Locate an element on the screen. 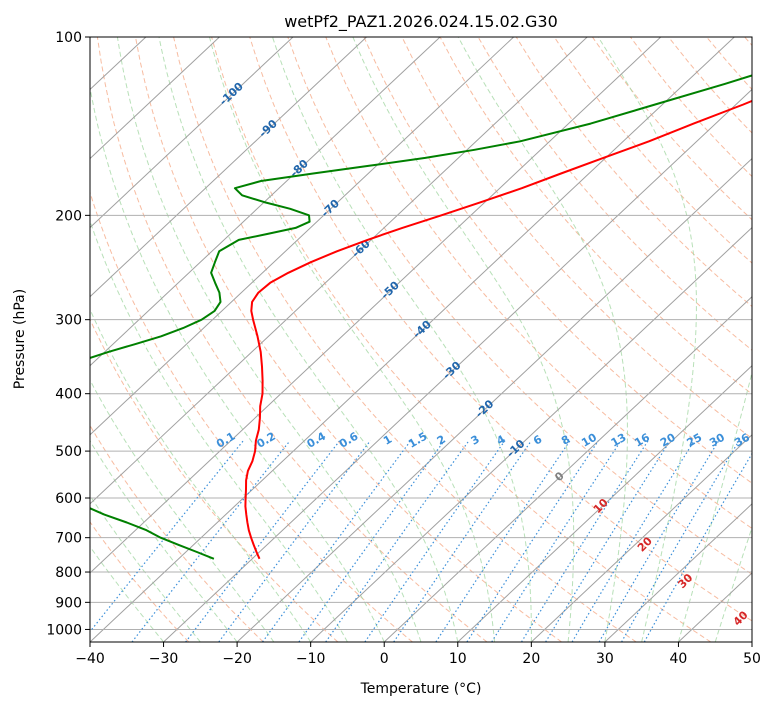 The width and height of the screenshot is (775, 708). mixing-ratio-label: 13 is located at coordinates (619, 440).